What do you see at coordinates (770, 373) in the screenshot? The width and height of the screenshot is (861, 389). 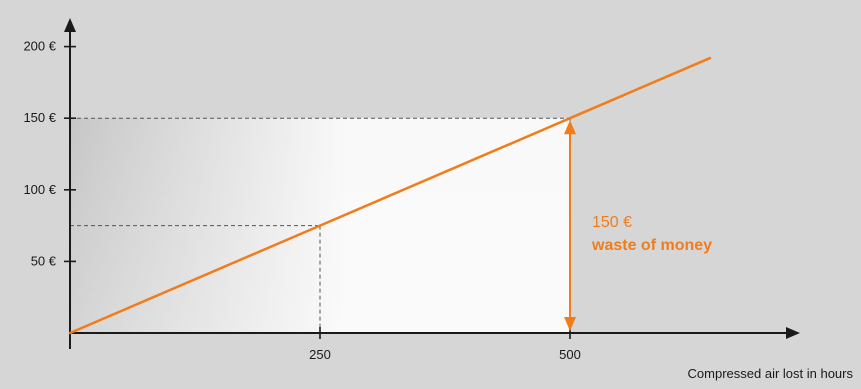 I see `x-axis-label: Compressed air lost in hours` at bounding box center [770, 373].